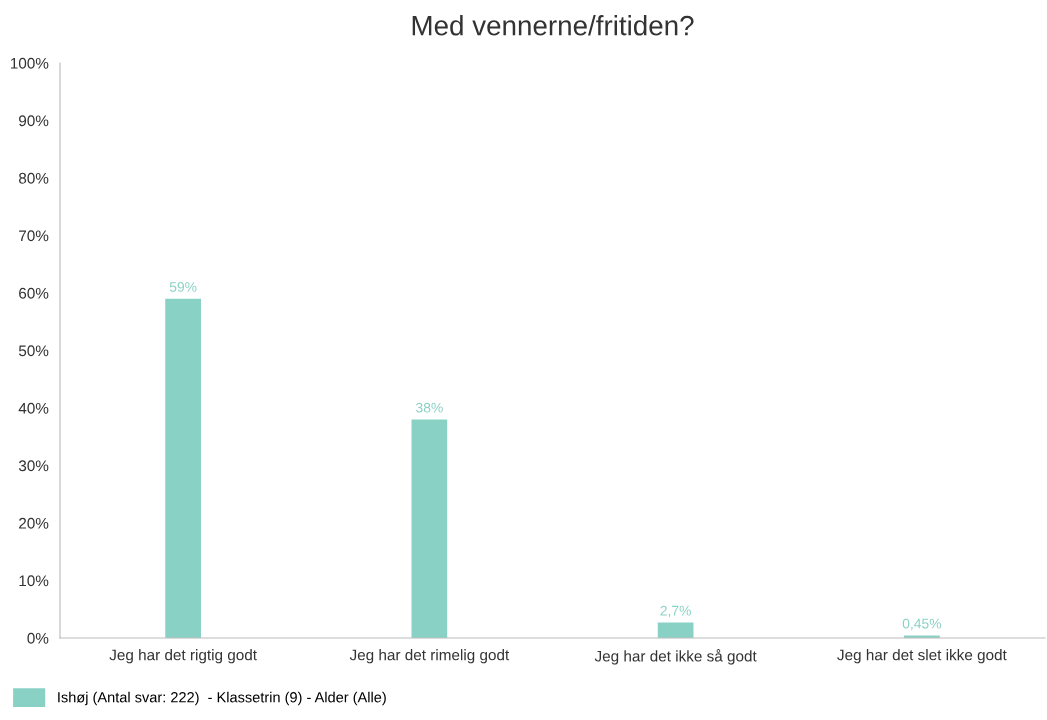  What do you see at coordinates (183, 287) in the screenshot?
I see `data-label: 59%` at bounding box center [183, 287].